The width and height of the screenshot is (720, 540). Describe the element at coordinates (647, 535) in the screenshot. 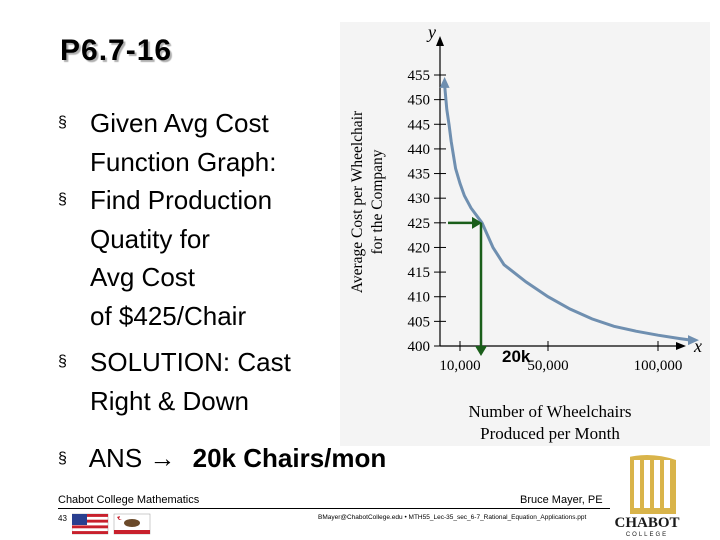

I see `logo-subtext: COLLEGE` at that location.